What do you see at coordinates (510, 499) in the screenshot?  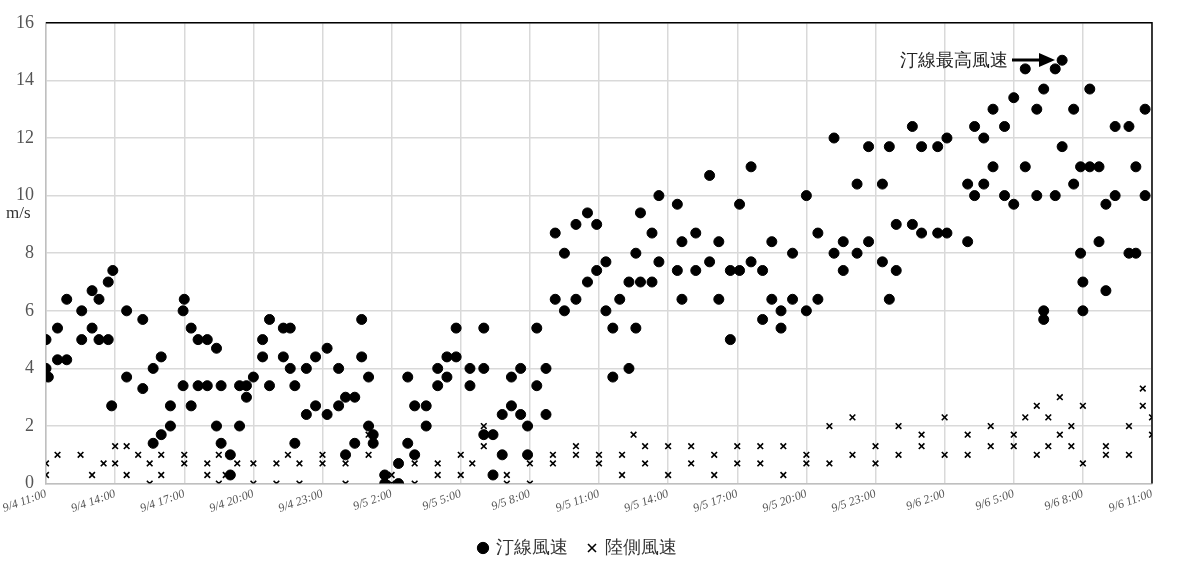 I see `x-tick-label: 9/5 8:00` at bounding box center [510, 499].